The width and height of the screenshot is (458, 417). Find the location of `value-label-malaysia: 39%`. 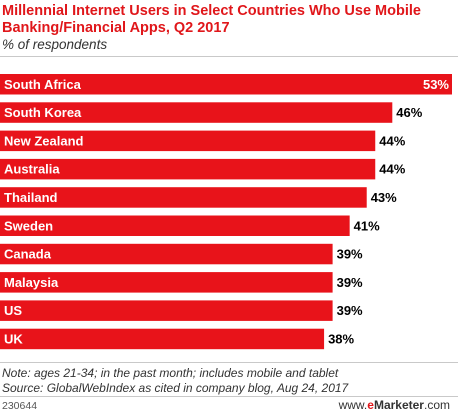

value-label-malaysia: 39% is located at coordinates (350, 282).